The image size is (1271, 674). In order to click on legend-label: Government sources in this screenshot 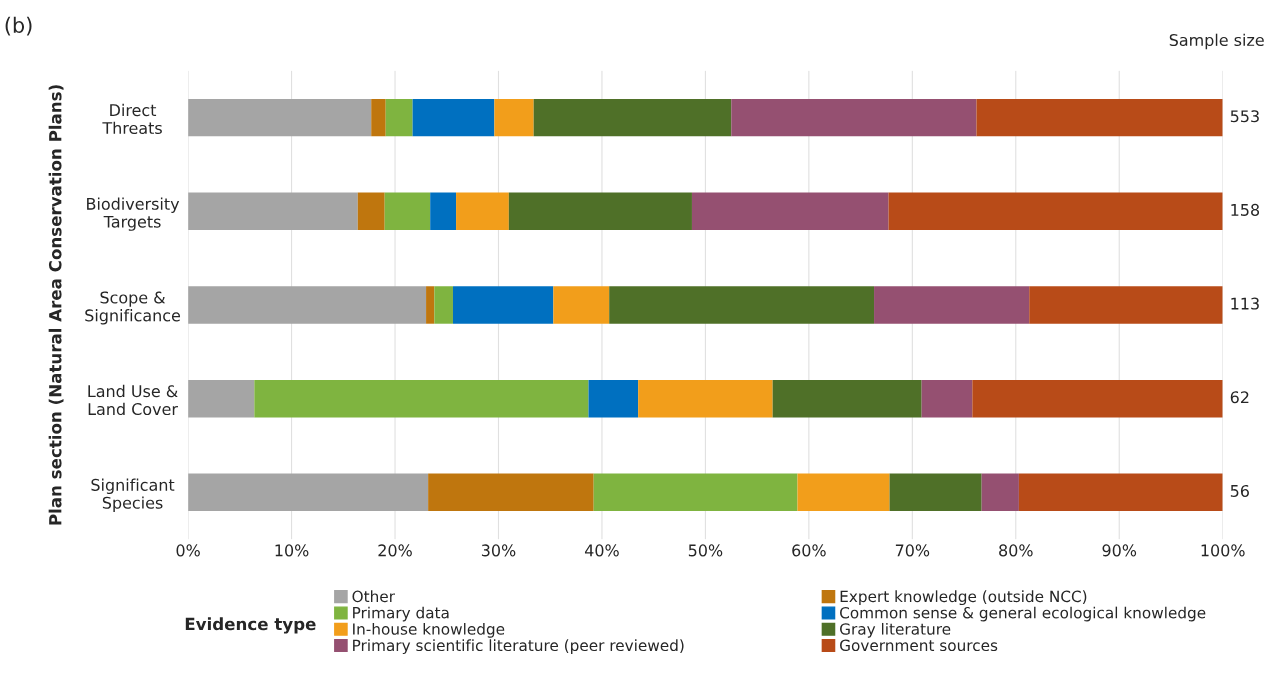, I will do `click(919, 645)`.